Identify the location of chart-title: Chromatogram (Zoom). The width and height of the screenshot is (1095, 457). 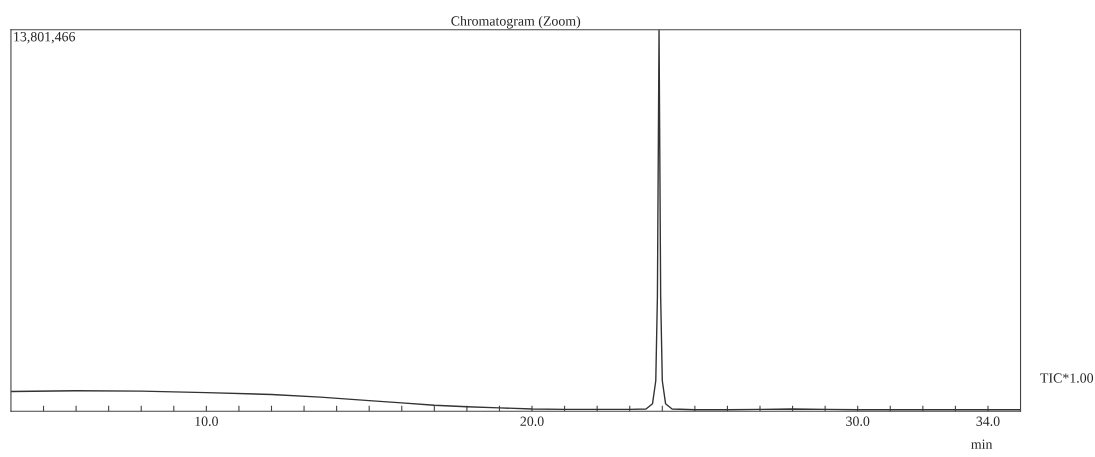
(516, 22).